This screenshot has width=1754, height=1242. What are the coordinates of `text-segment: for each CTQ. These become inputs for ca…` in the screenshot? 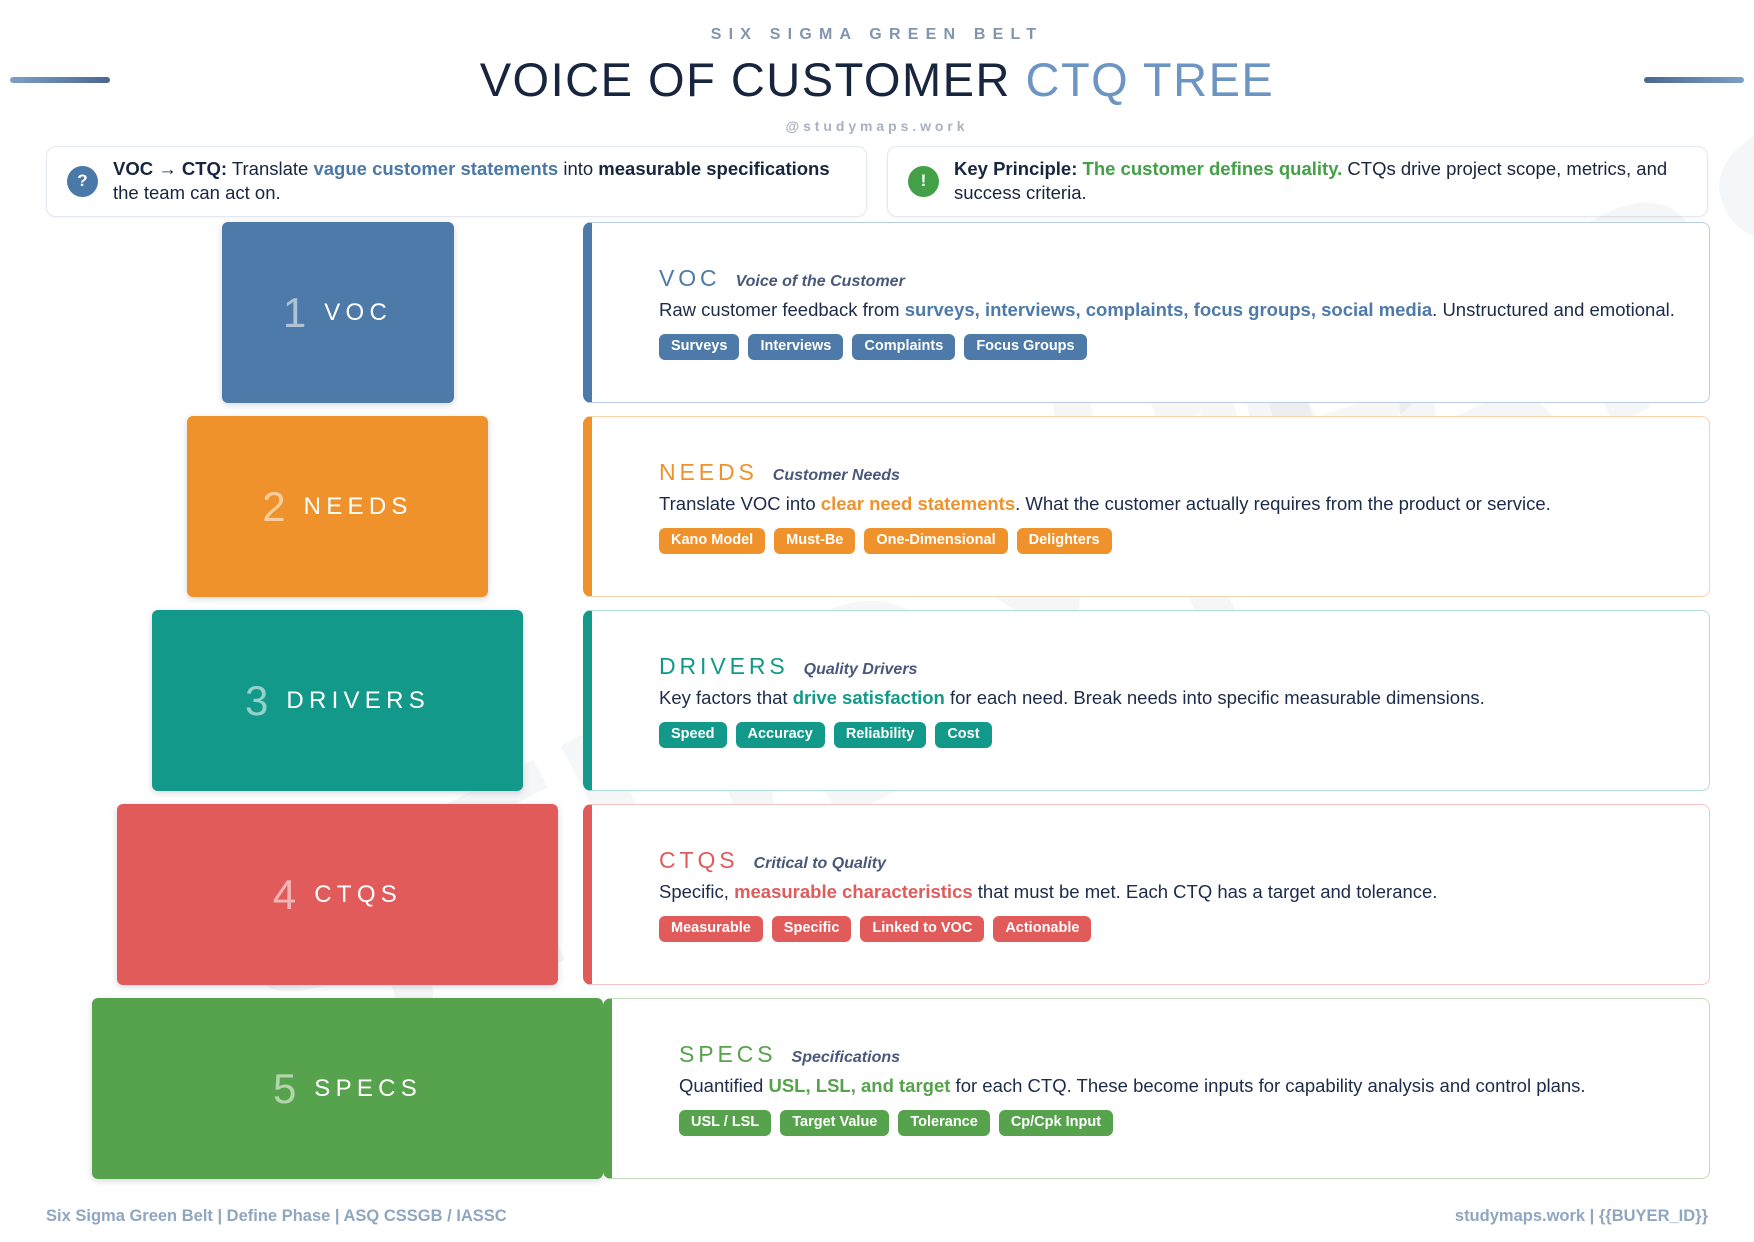 It's located at (1268, 1086).